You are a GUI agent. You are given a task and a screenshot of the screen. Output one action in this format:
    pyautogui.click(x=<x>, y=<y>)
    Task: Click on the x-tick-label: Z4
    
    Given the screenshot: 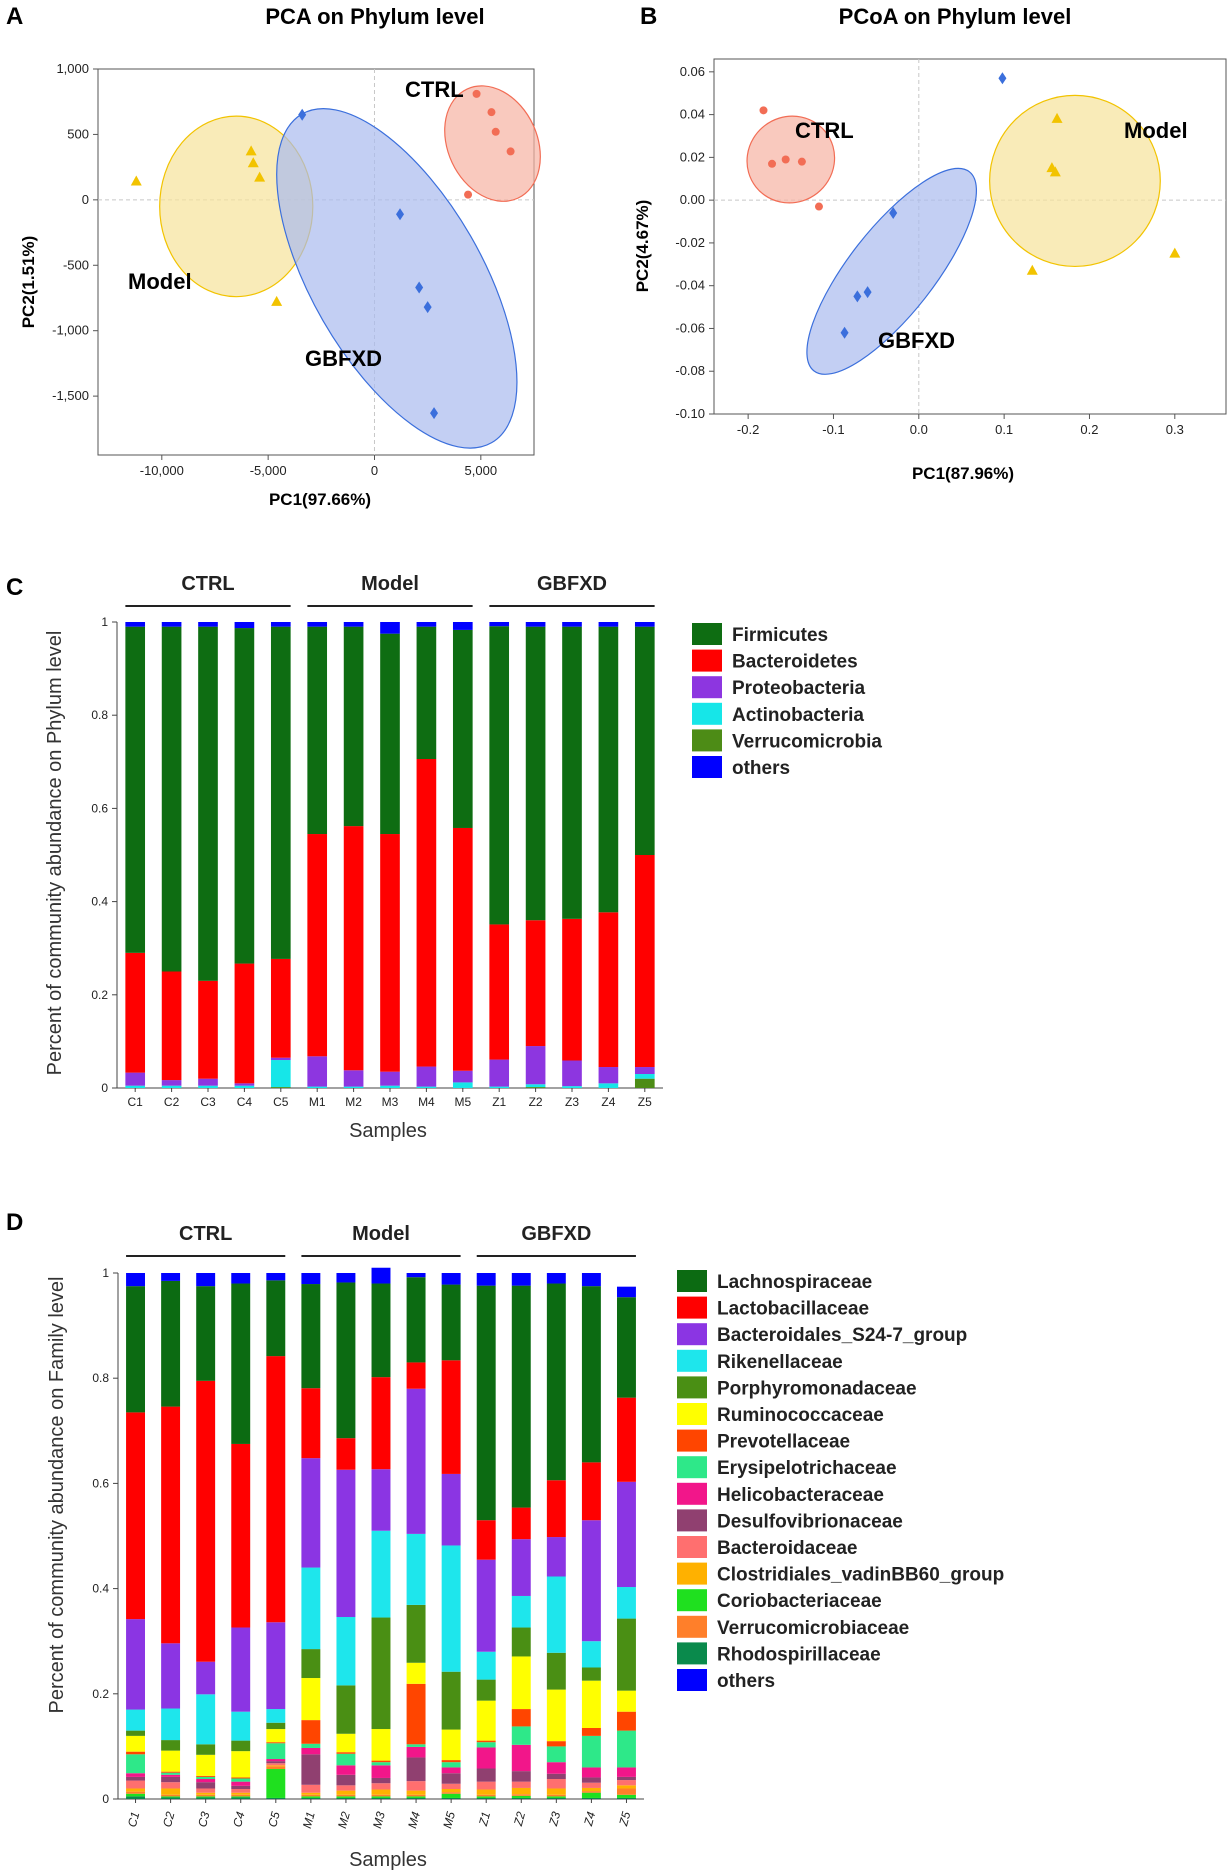 What is the action you would take?
    pyautogui.click(x=608, y=1102)
    